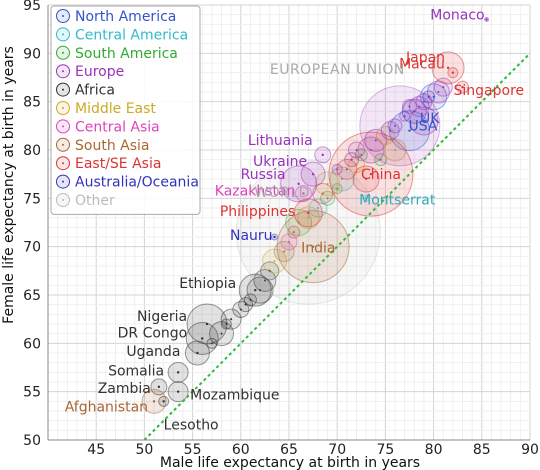  I want to click on point-macau, so click(453, 72).